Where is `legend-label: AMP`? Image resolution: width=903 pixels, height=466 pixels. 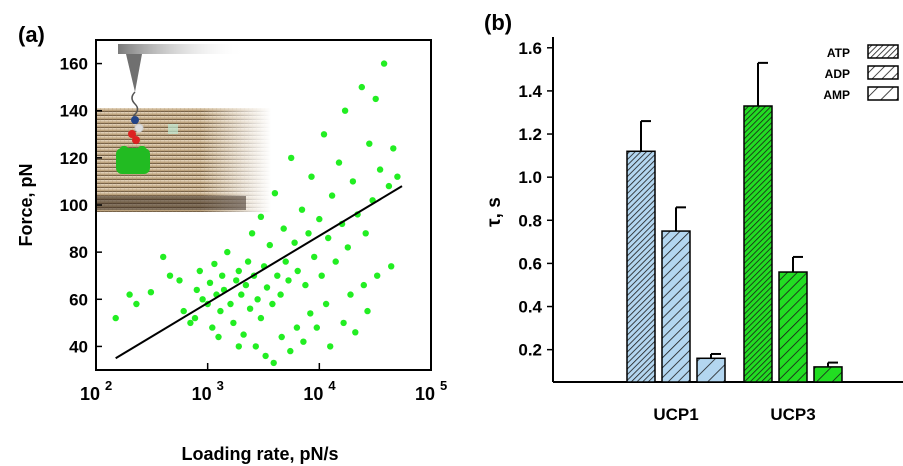 legend-label: AMP is located at coordinates (836, 95).